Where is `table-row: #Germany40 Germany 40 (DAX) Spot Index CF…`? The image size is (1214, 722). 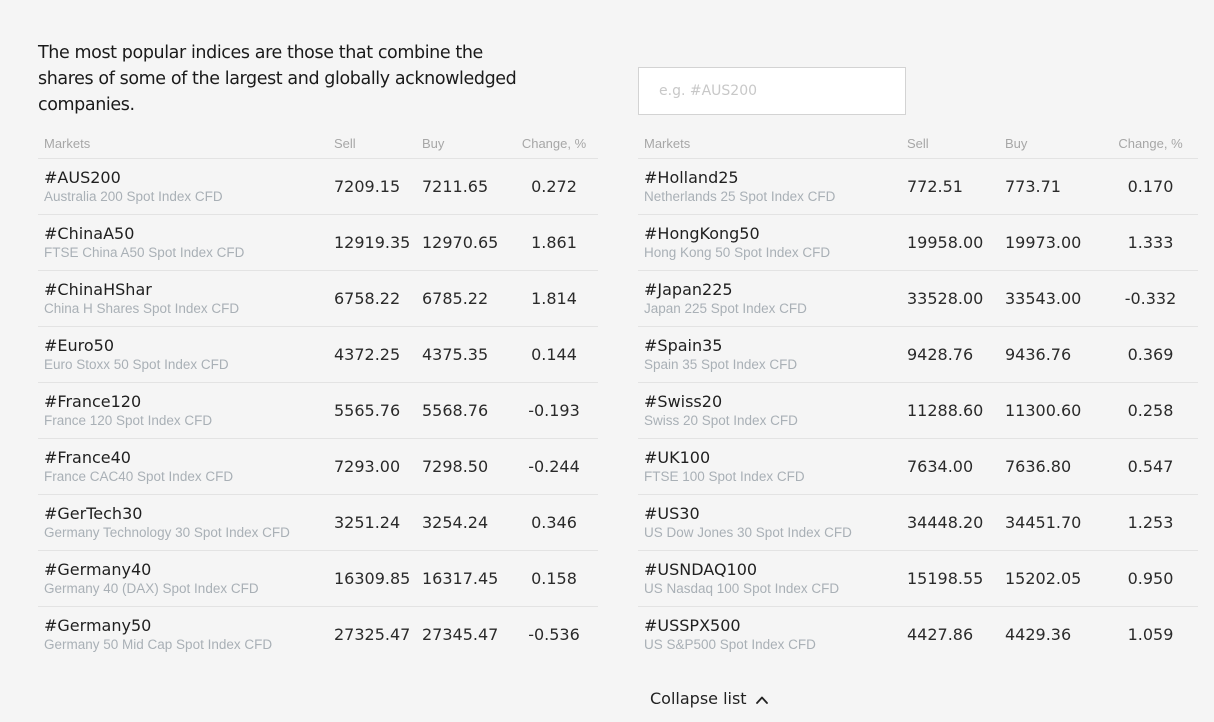 table-row: #Germany40 Germany 40 (DAX) Spot Index CF… is located at coordinates (318, 579).